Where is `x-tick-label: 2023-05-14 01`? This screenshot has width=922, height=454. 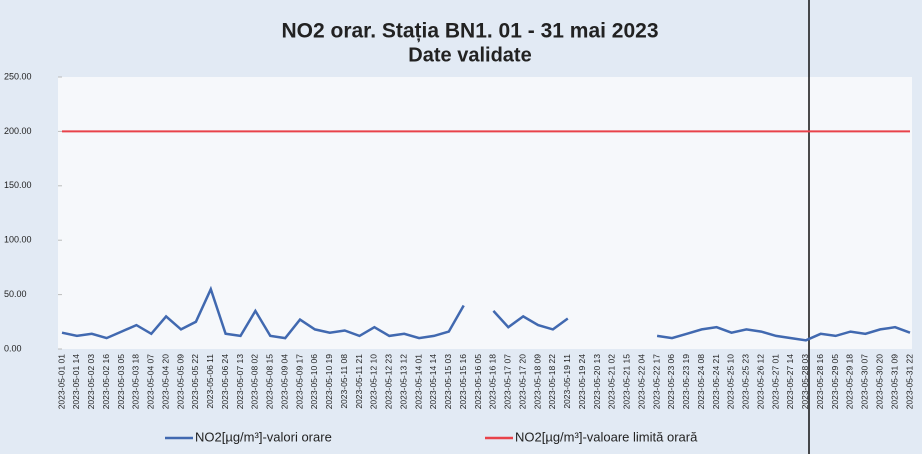 x-tick-label: 2023-05-14 01 is located at coordinates (418, 382).